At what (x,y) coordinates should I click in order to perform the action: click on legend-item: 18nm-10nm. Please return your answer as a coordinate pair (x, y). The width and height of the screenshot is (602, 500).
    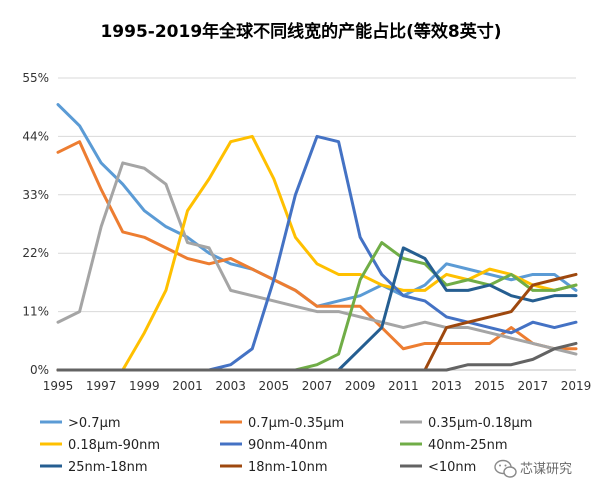
    Looking at the image, I should click on (274, 467).